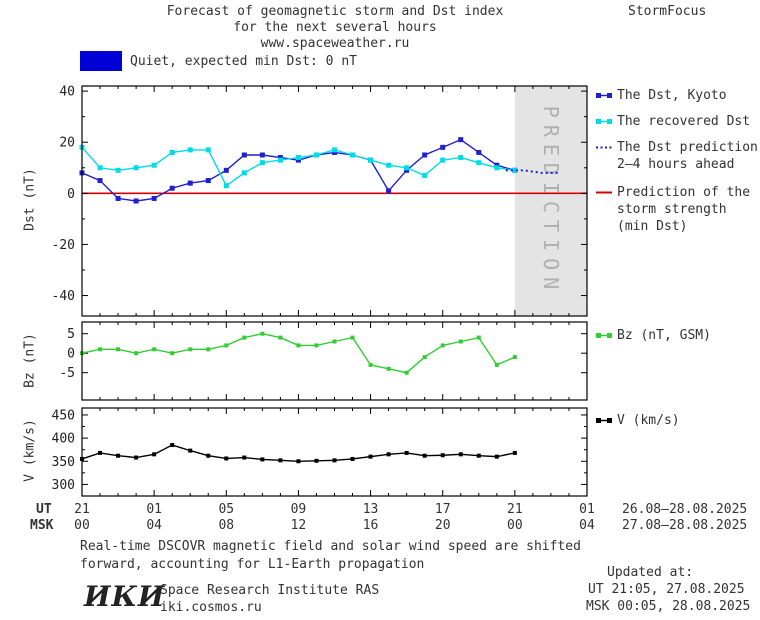 This screenshot has width=760, height=620. What do you see at coordinates (668, 606) in the screenshot?
I see `updated-msk: MSK 00:05, 28.08.2025` at bounding box center [668, 606].